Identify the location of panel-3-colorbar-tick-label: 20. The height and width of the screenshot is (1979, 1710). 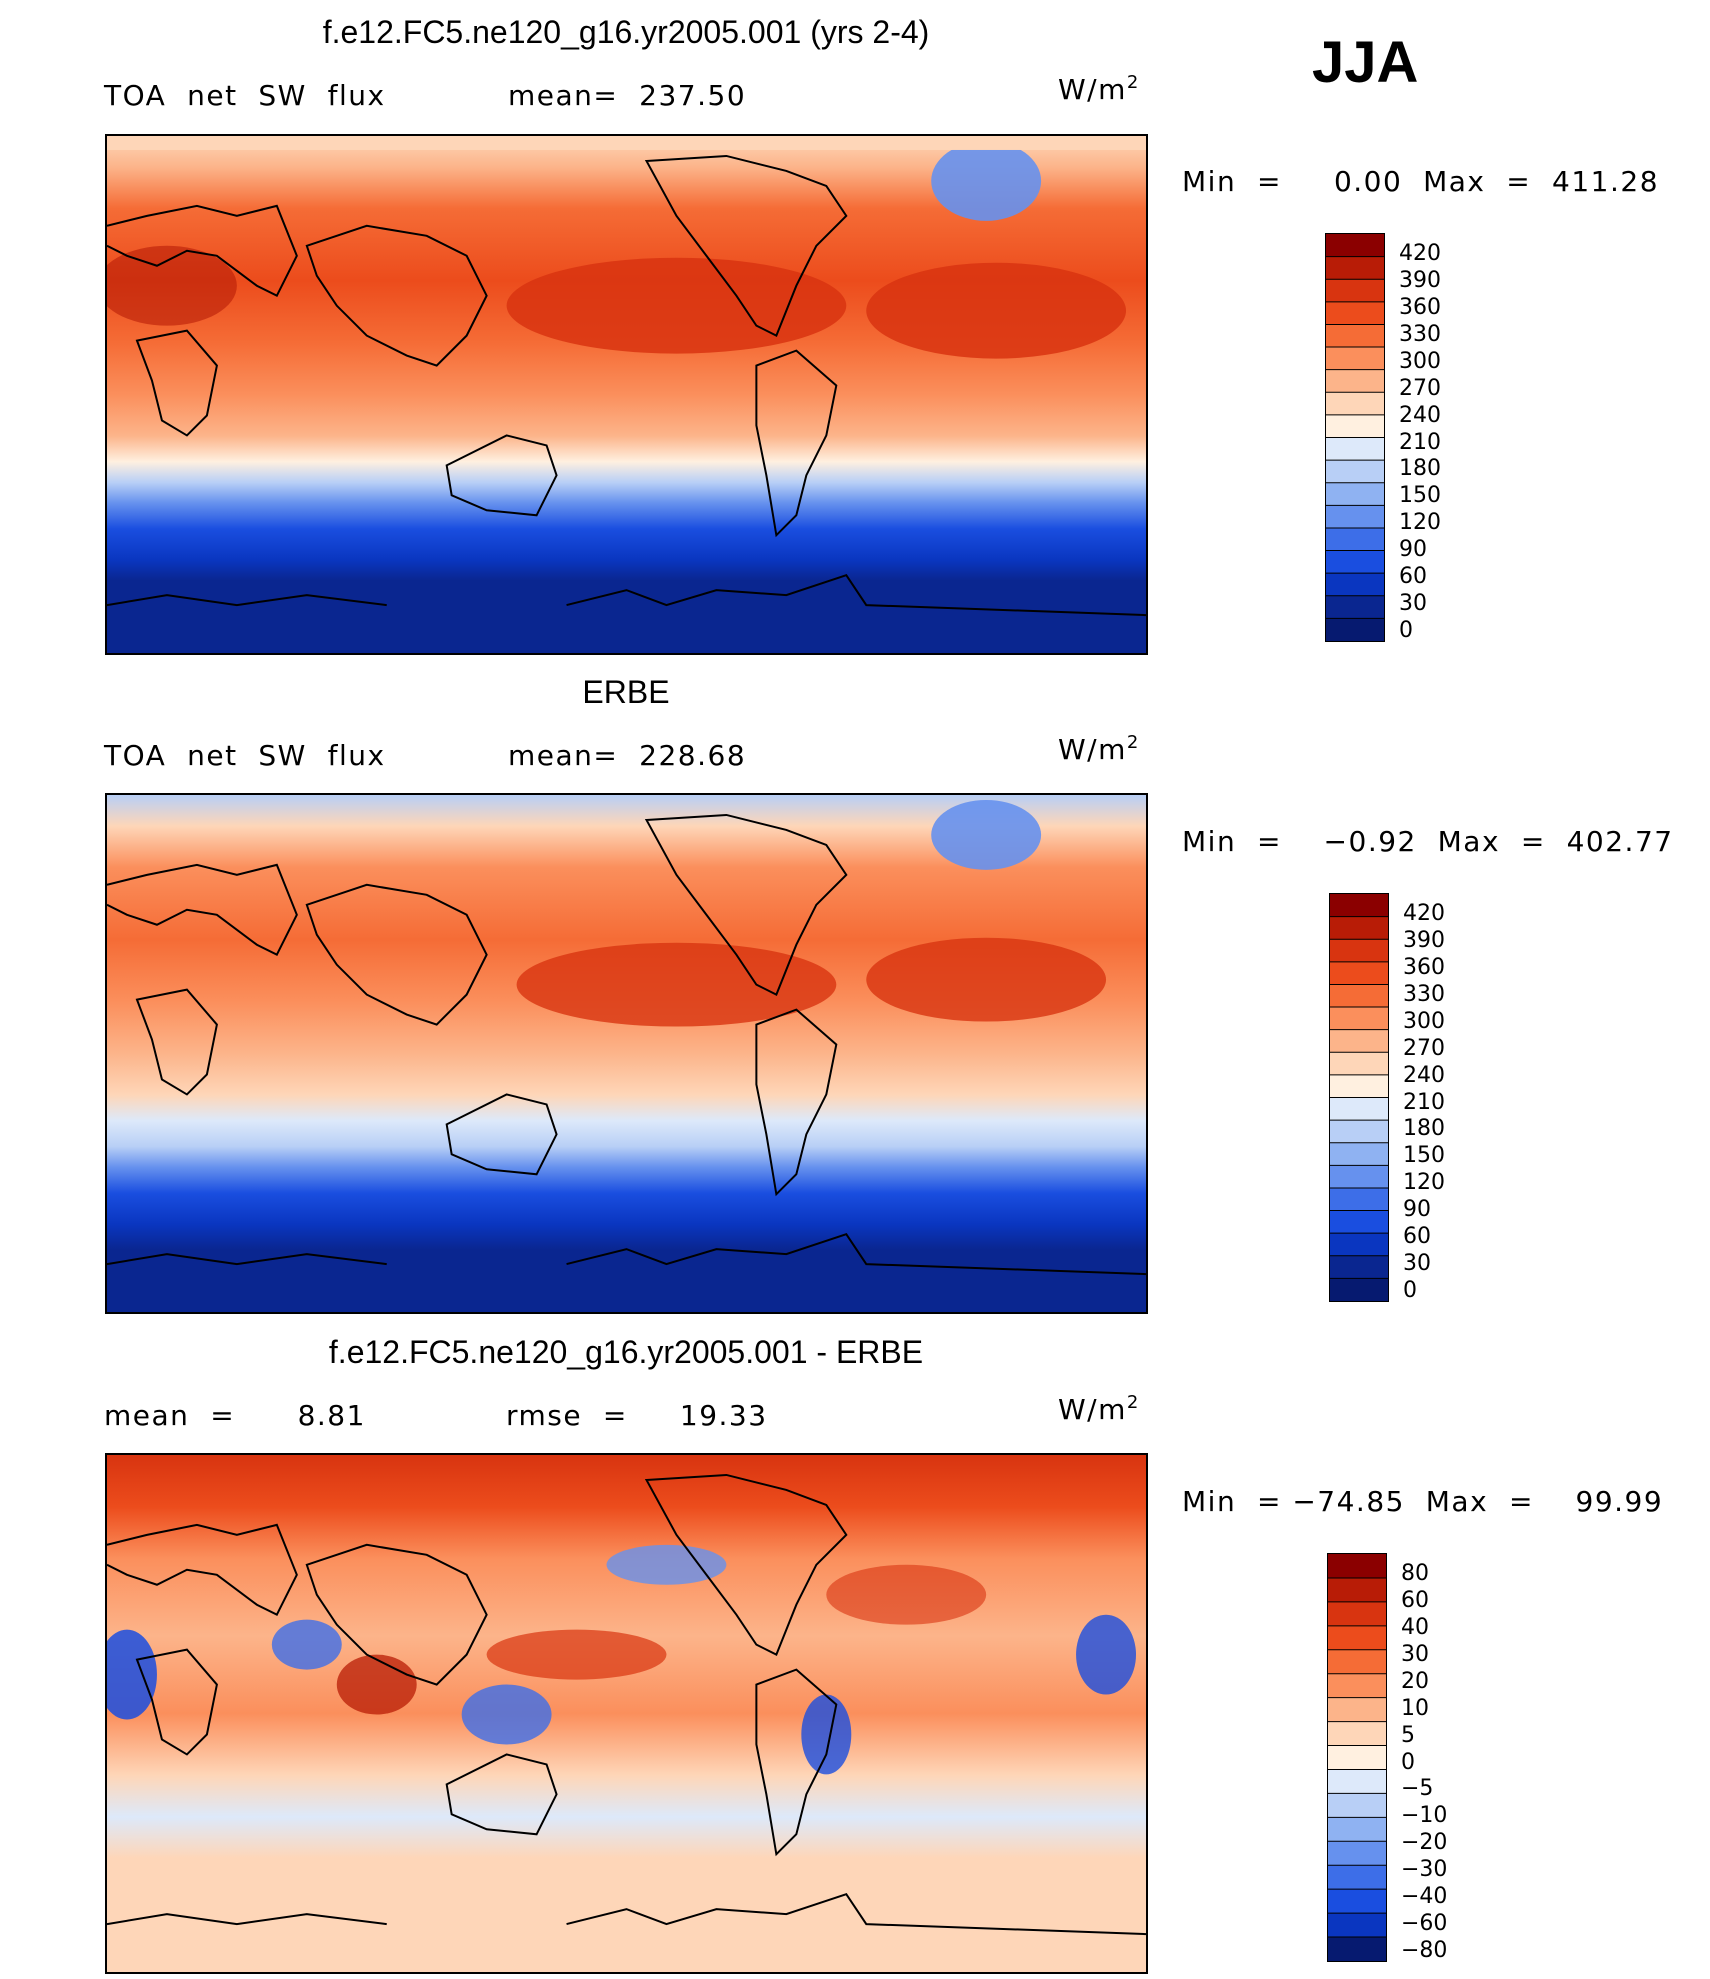
(1415, 1681).